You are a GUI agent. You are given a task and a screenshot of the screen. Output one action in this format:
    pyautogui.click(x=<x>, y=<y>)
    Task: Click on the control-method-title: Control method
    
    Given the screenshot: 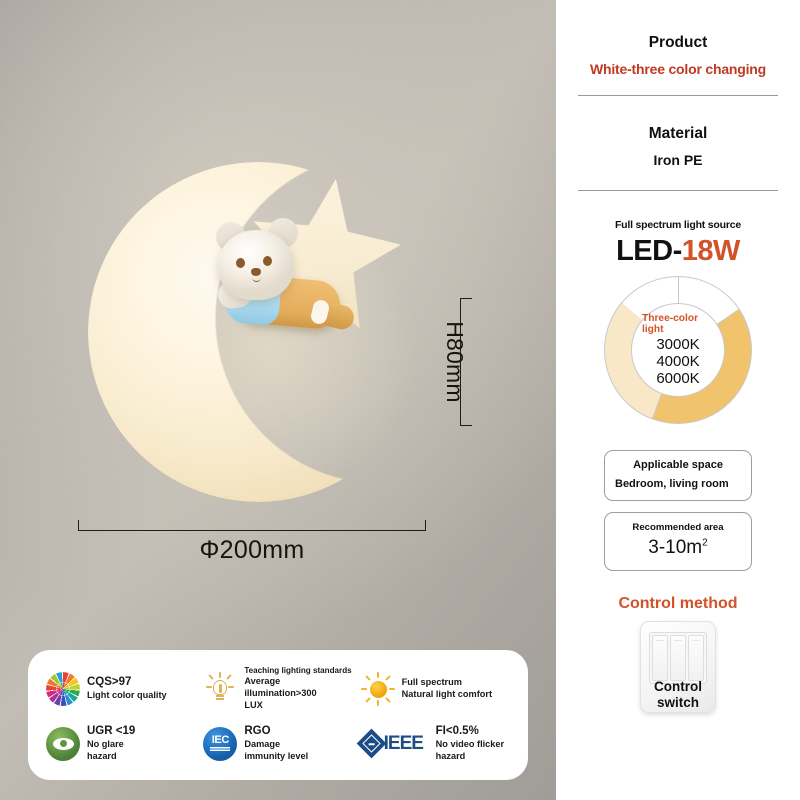 What is the action you would take?
    pyautogui.click(x=678, y=604)
    